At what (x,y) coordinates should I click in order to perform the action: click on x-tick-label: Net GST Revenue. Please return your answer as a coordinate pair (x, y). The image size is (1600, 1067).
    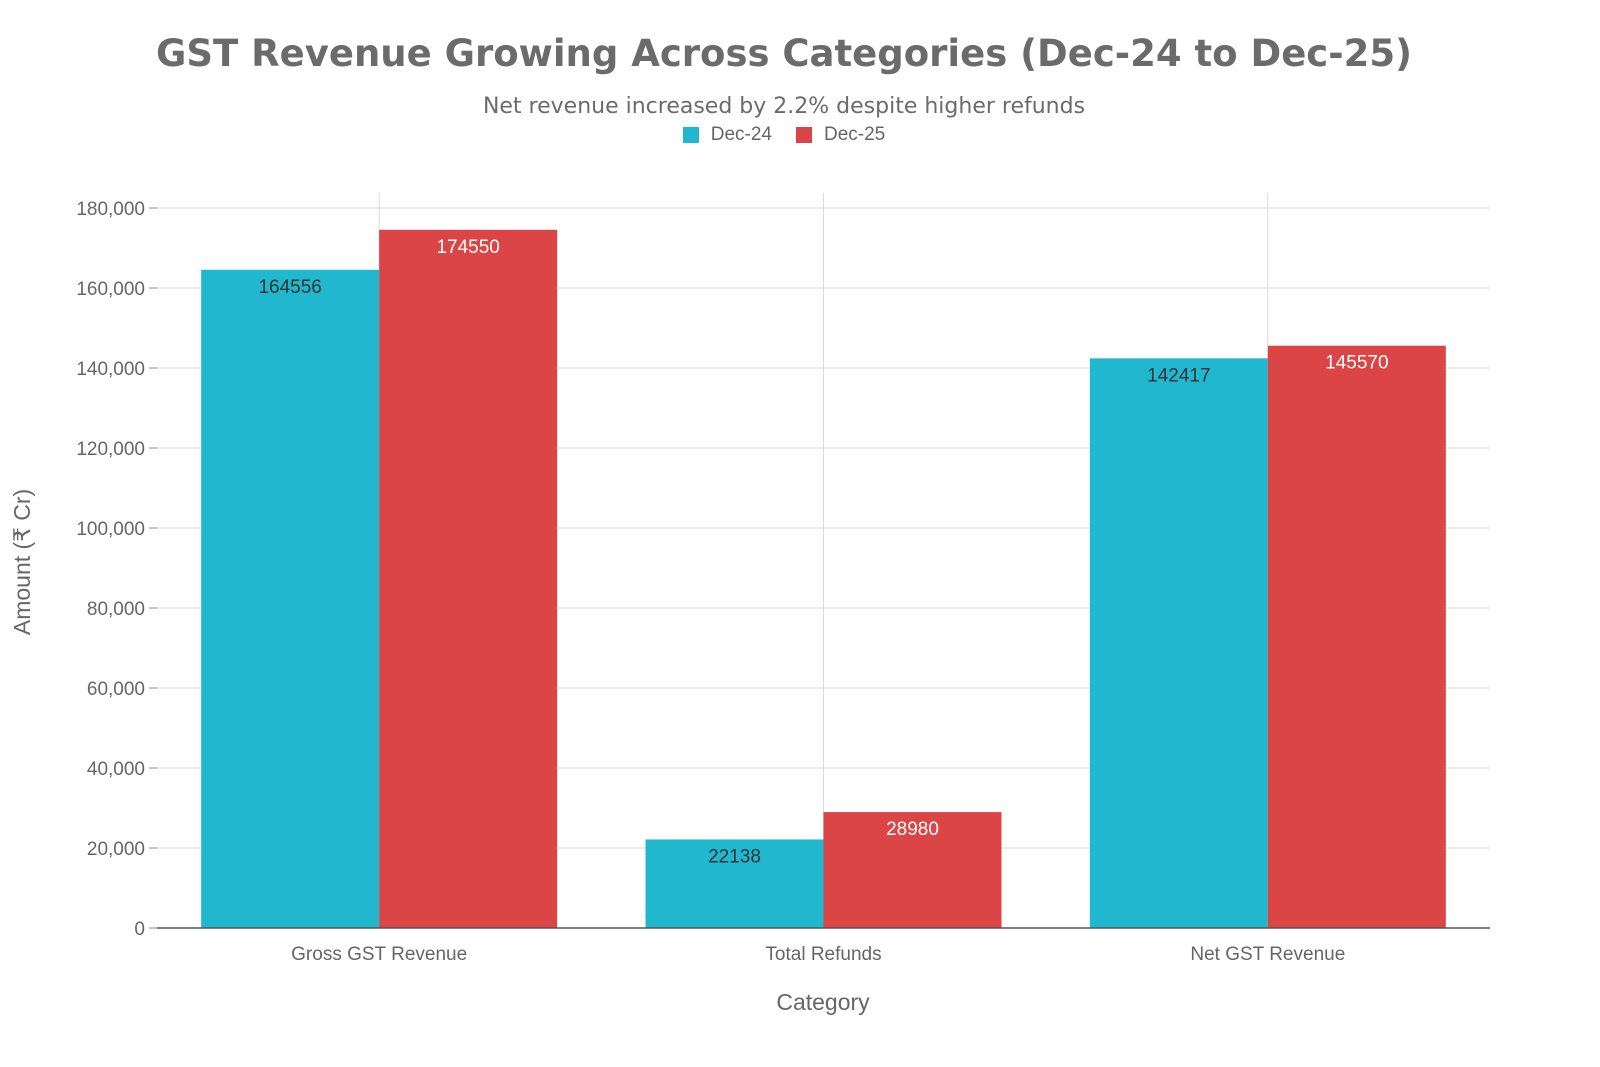
    Looking at the image, I should click on (1267, 954).